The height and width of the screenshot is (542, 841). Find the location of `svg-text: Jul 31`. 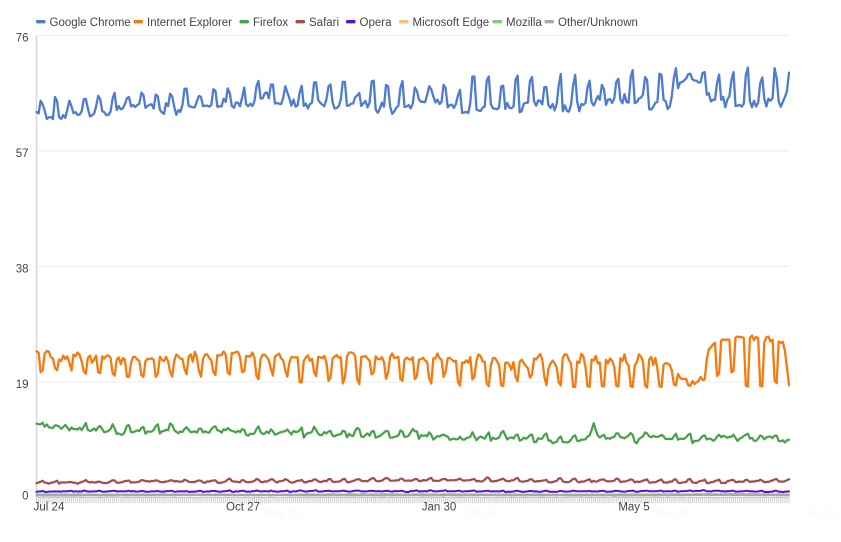

svg-text: Jul 31 is located at coordinates (822, 513).